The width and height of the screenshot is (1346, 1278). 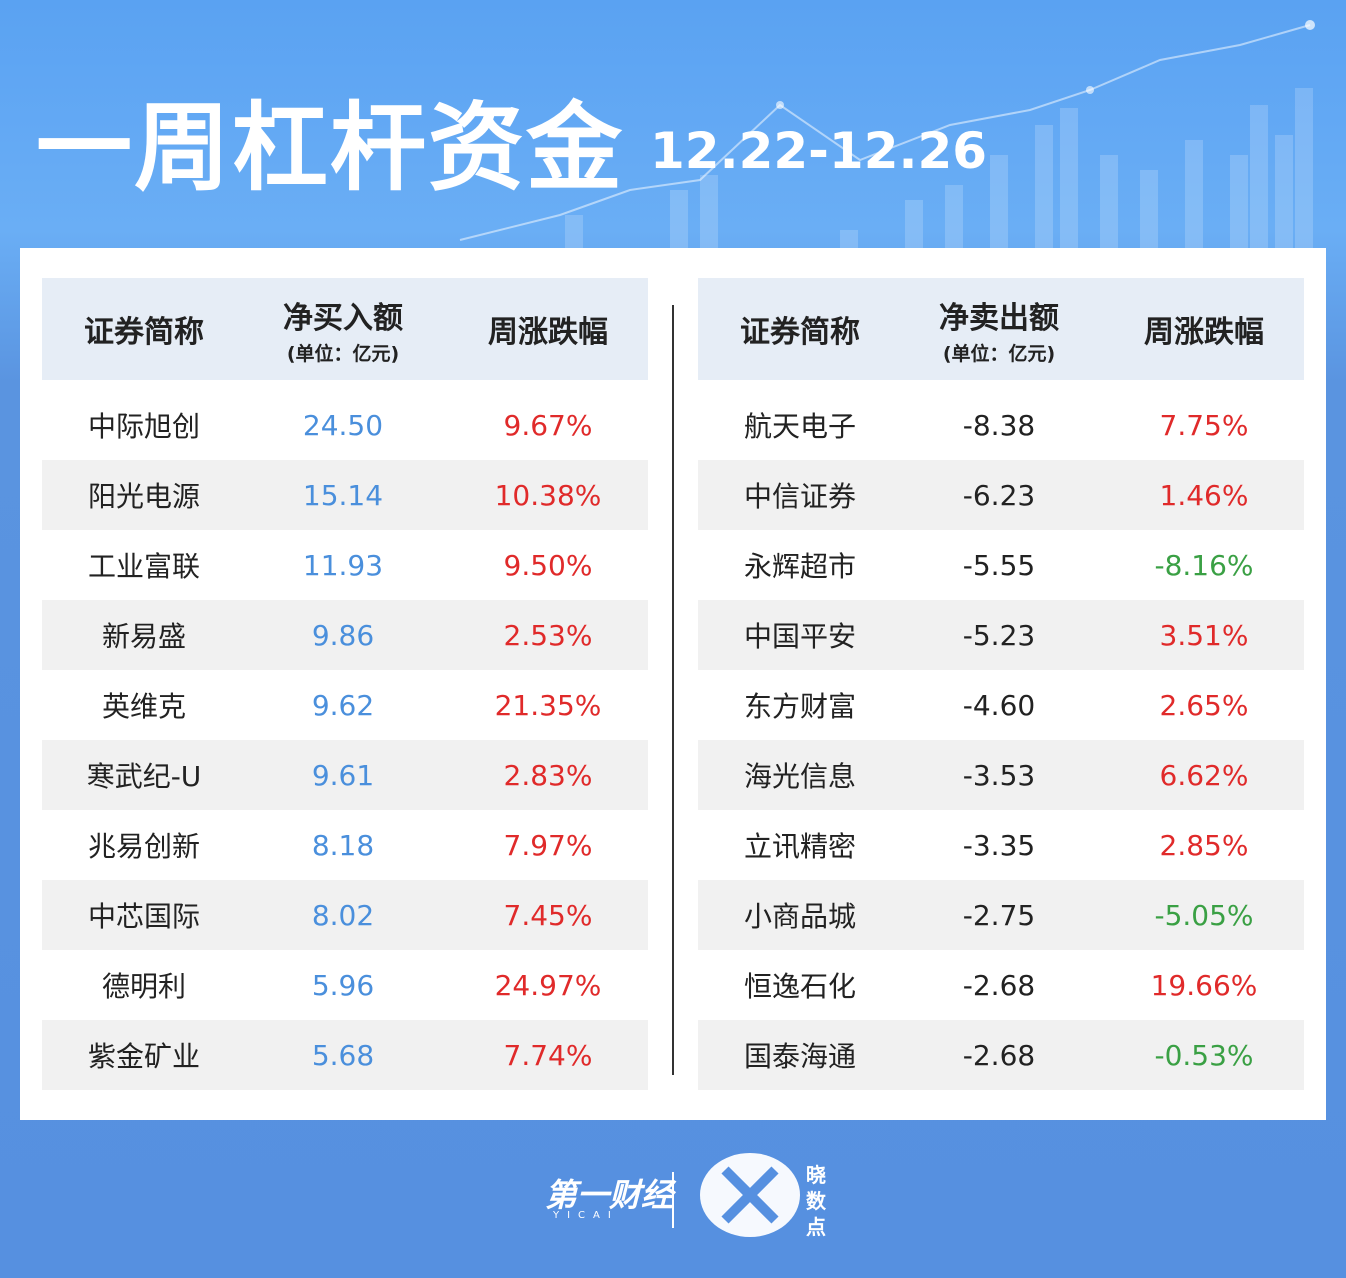 I want to click on weekly-change: 19.66%, so click(x=1204, y=985).